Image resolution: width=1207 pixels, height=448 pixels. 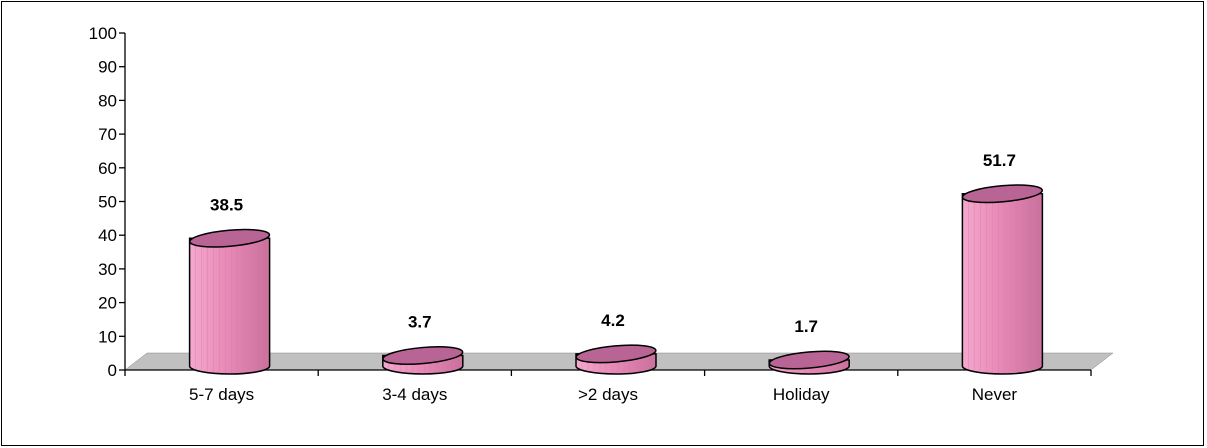 I want to click on x-axis: 5-7 days 3-4 days >2 days Holiday Never, so click(x=608, y=386).